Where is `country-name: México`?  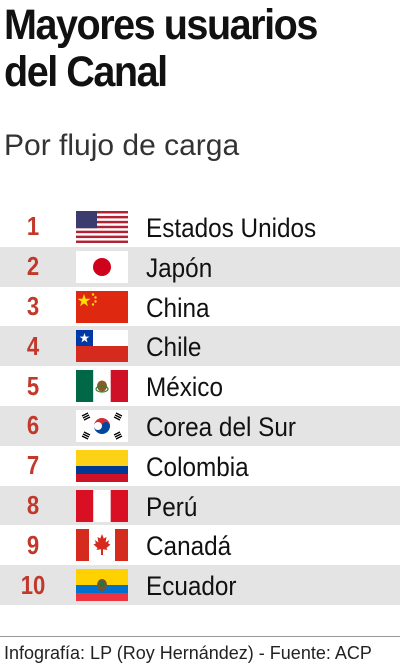 country-name: México is located at coordinates (184, 387).